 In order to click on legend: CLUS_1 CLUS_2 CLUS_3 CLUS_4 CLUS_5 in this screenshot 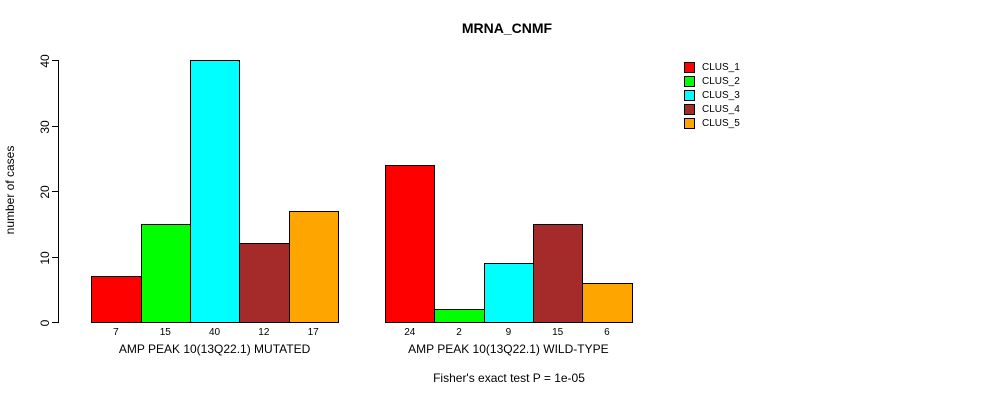, I will do `click(712, 97)`.